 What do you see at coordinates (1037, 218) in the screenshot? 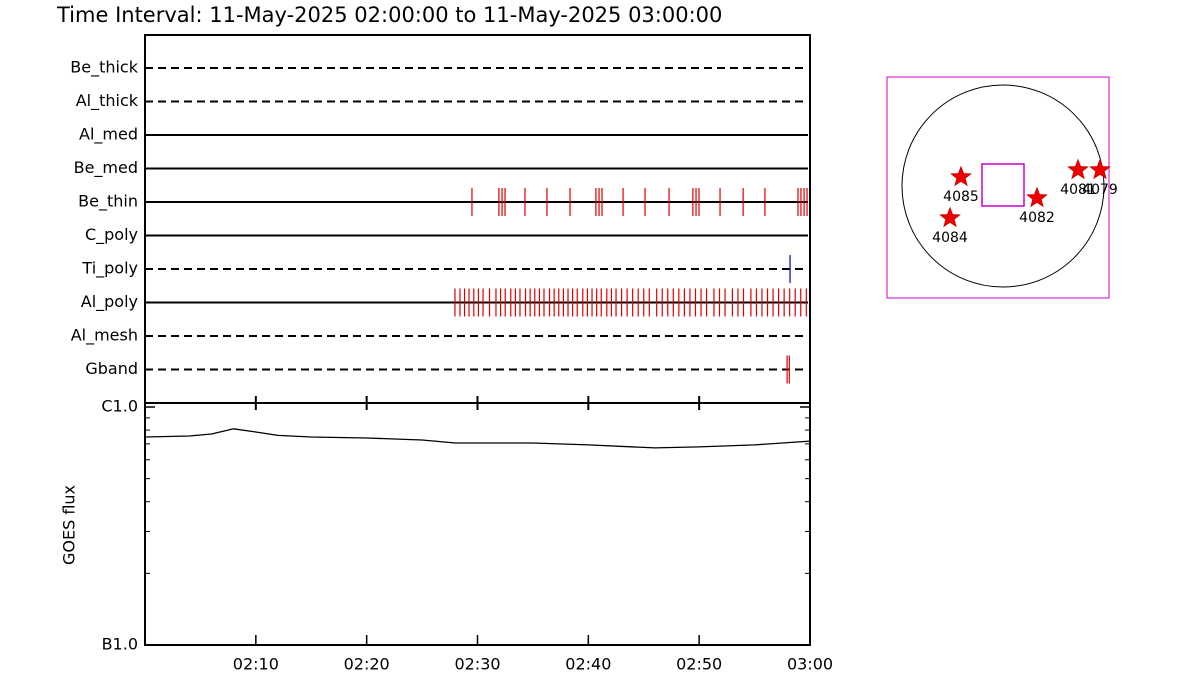
I see `region-label: 4082` at bounding box center [1037, 218].